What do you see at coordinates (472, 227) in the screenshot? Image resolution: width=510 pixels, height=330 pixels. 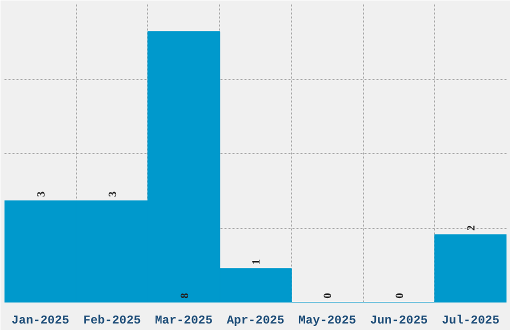 I see `data-label: 2` at bounding box center [472, 227].